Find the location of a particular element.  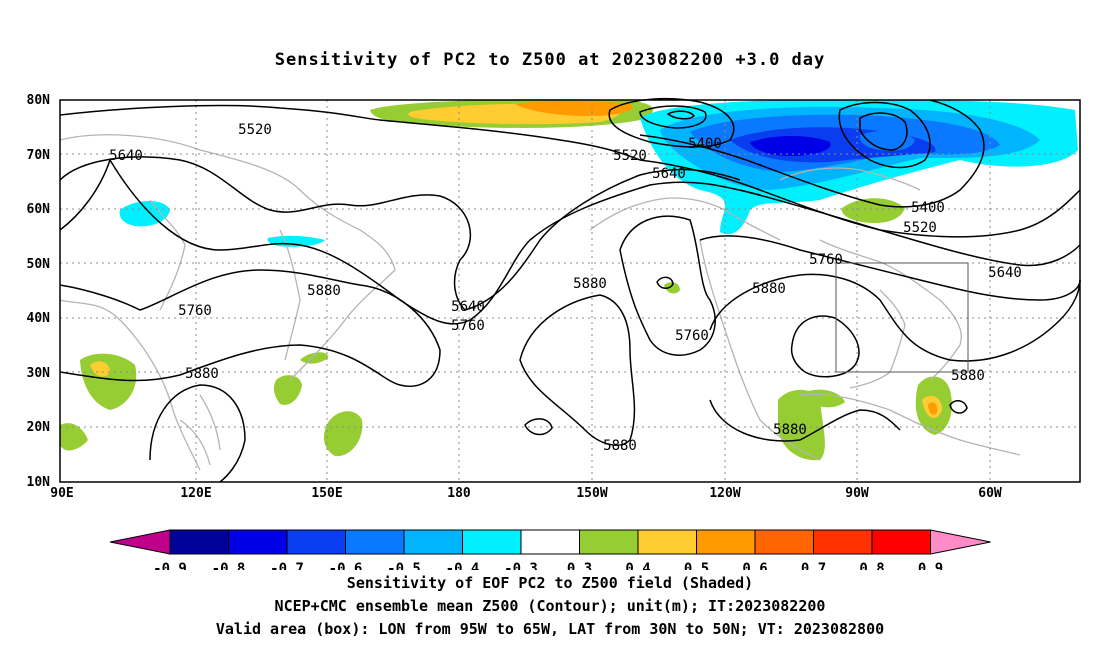

contour-5880-gulf is located at coordinates (805, 420).